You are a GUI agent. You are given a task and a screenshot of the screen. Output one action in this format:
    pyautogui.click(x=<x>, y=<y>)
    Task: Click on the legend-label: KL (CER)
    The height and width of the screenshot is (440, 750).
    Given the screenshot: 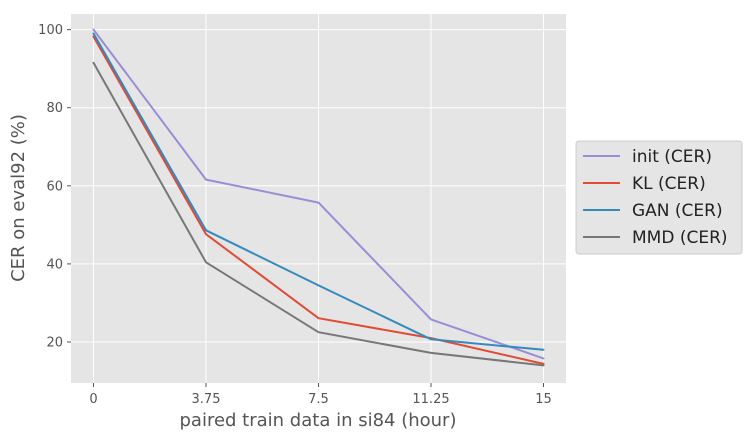 What is the action you would take?
    pyautogui.click(x=669, y=184)
    